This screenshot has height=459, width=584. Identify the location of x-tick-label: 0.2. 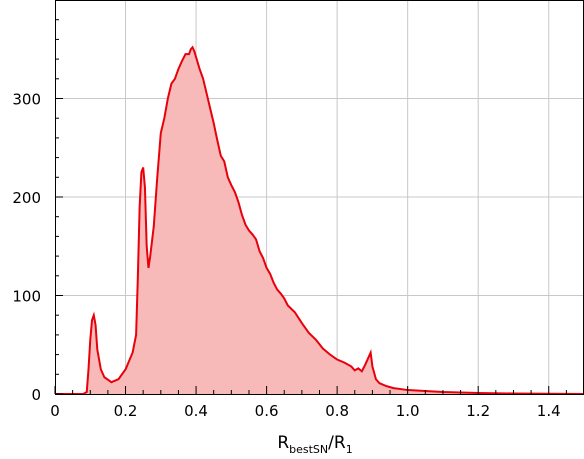
(126, 411).